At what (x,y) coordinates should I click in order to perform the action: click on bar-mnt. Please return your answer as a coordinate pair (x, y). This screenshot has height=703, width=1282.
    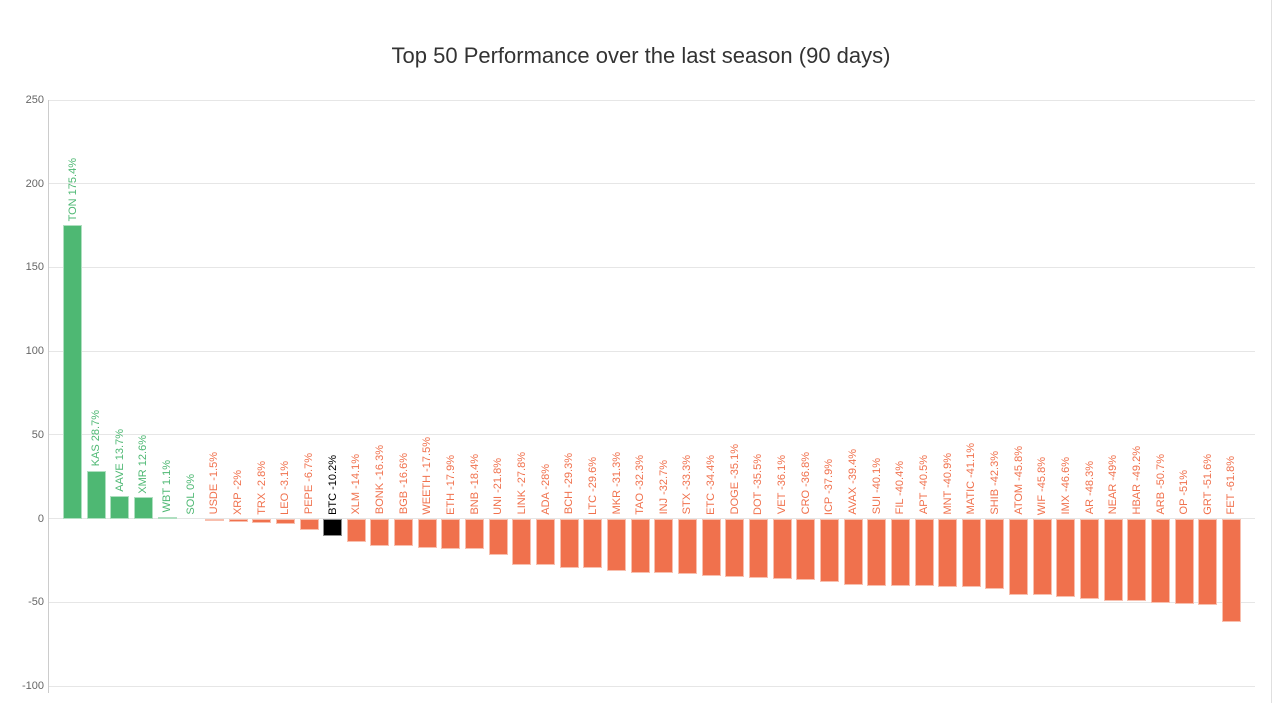
    Looking at the image, I should click on (948, 553).